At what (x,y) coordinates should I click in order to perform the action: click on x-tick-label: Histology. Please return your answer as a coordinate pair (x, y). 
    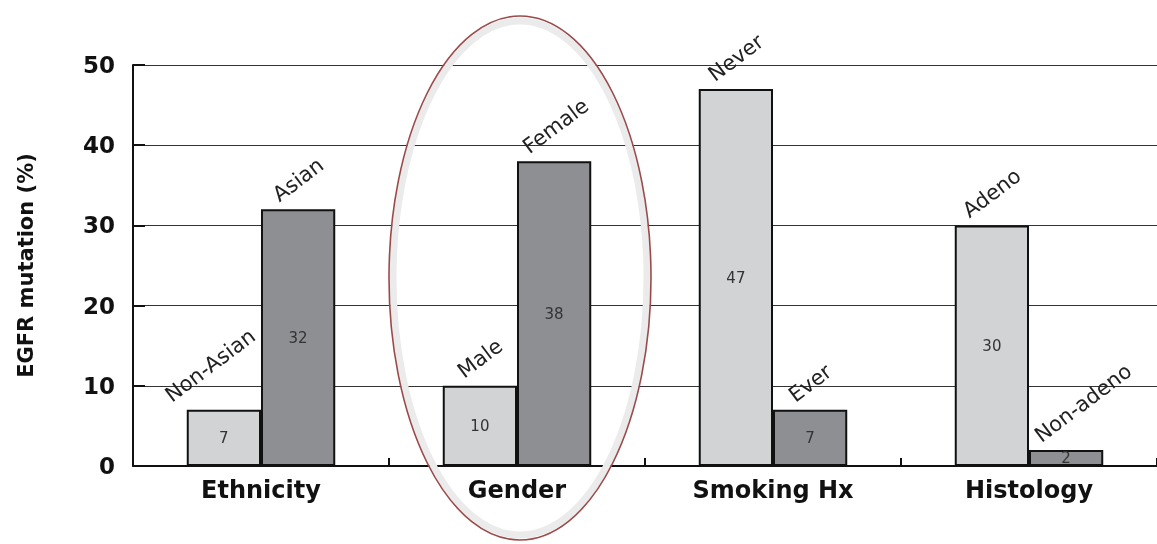
    Looking at the image, I should click on (1029, 490).